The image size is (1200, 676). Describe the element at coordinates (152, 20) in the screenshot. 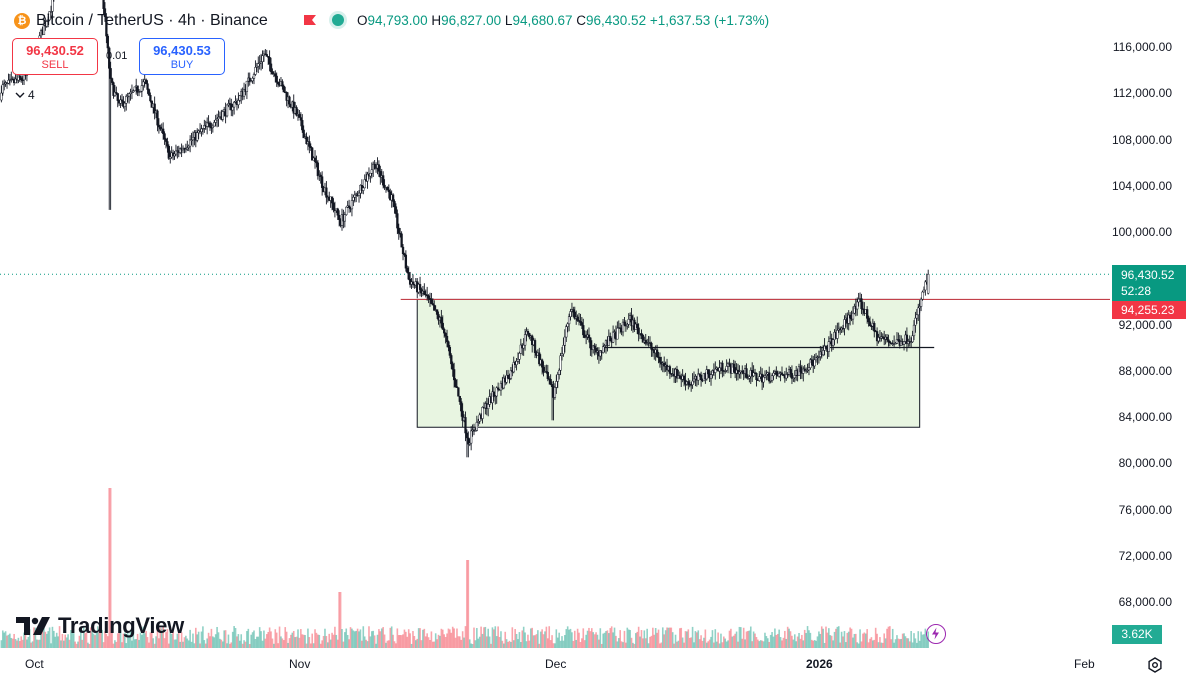

I see `symbol-title: Bitcoin / TetherUS · 4h · Binance` at that location.